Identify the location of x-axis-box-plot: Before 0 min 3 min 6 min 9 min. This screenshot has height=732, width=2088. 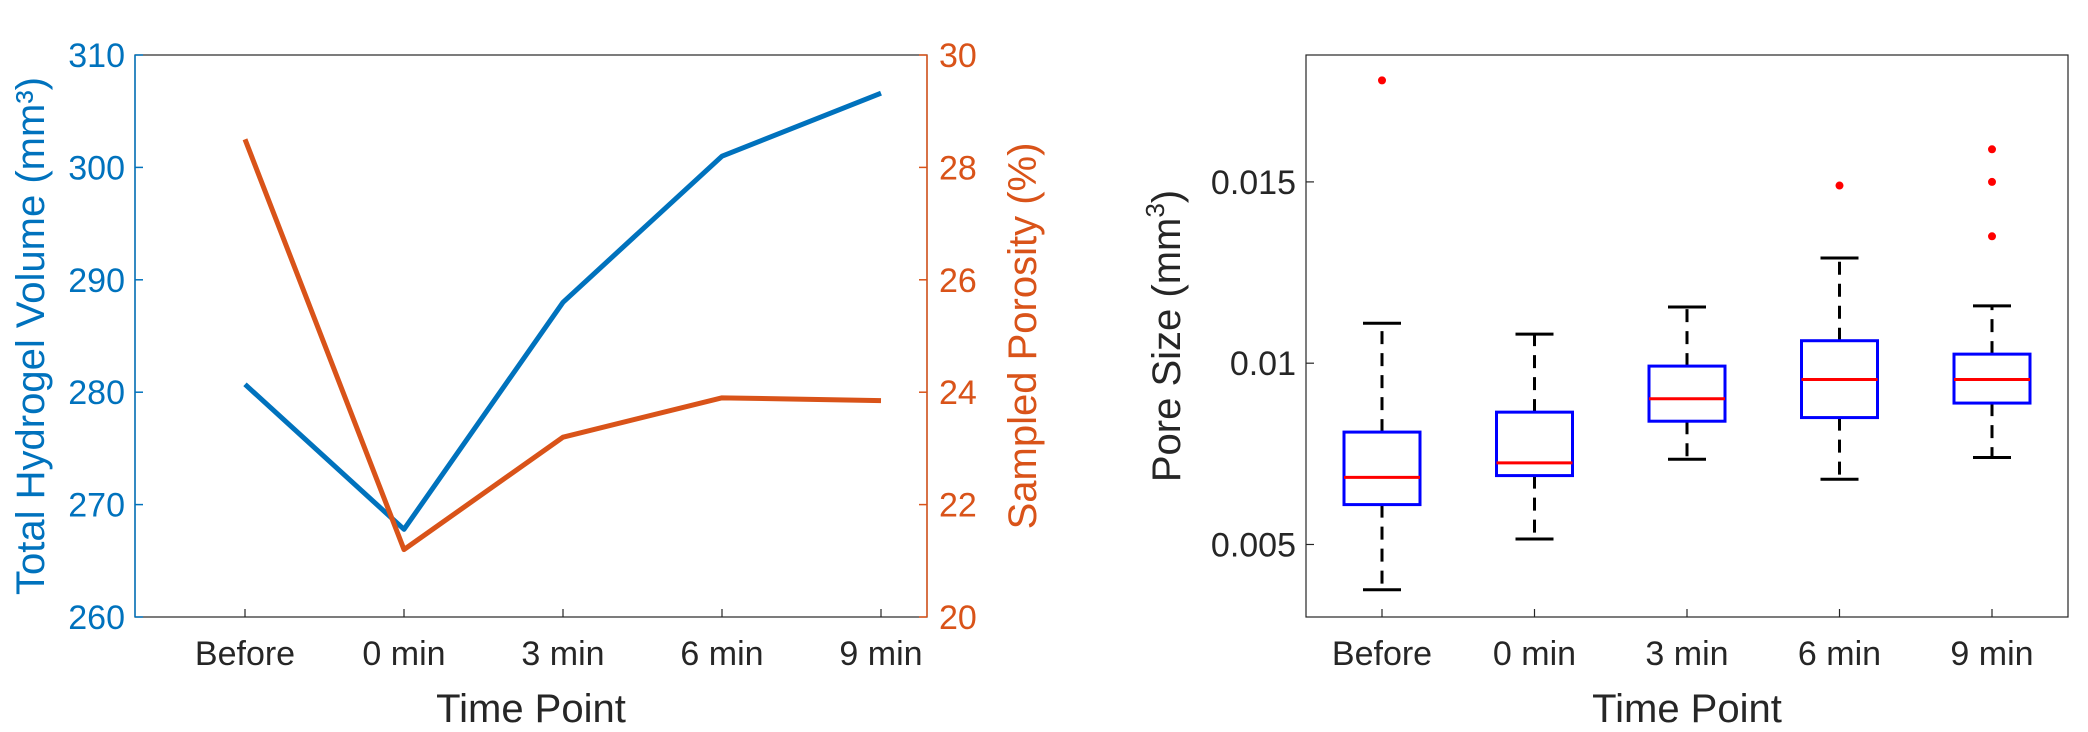
(1683, 641).